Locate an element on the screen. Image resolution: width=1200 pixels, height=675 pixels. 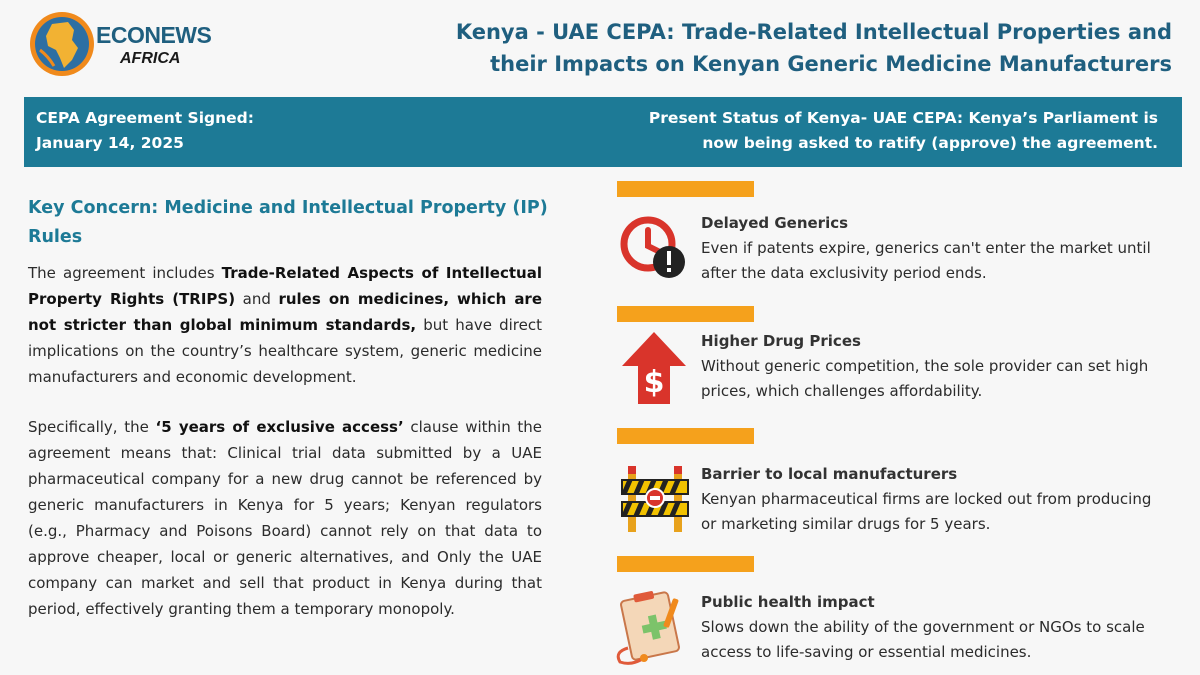
impact-title: Barrier to local manufacturers is located at coordinates (829, 474).